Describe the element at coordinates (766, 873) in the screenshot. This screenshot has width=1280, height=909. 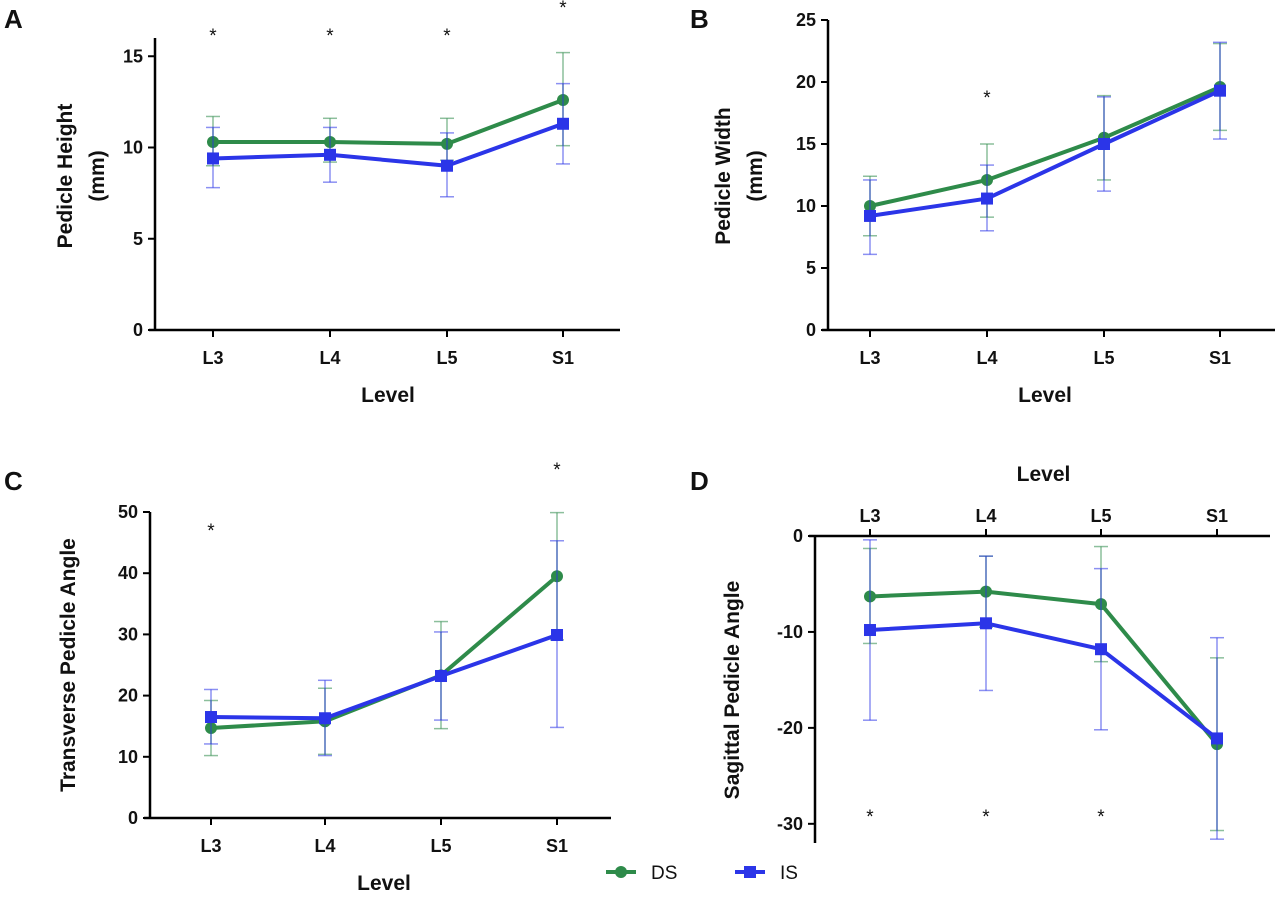
I see `legend-item-is: IS` at that location.